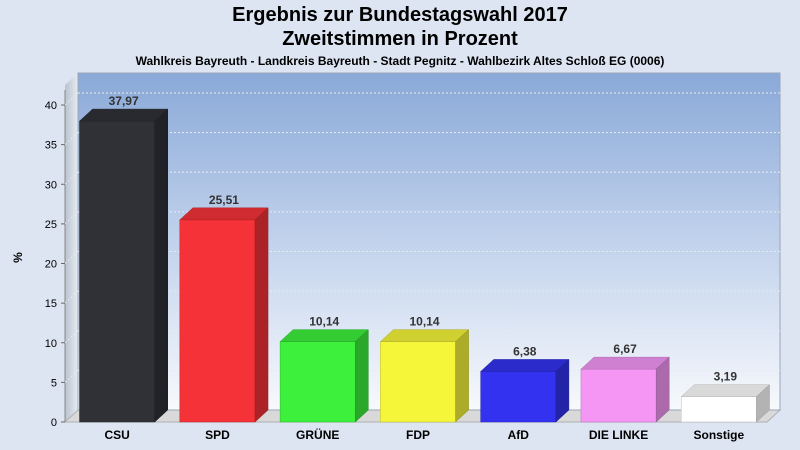  Describe the element at coordinates (618, 435) in the screenshot. I see `x-tick-label: DIE LINKE` at that location.